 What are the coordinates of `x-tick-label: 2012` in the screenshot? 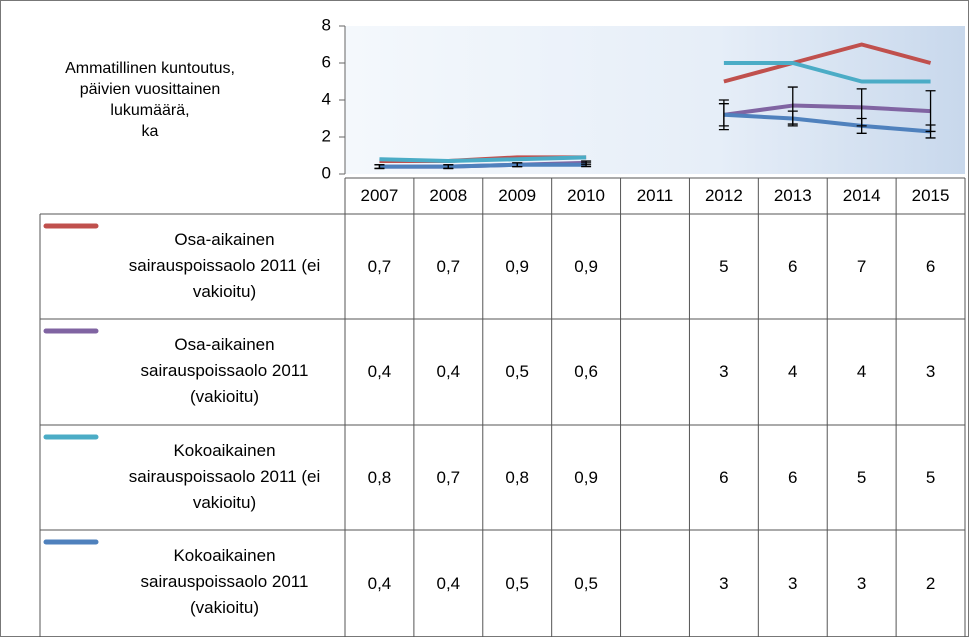 It's located at (723, 195).